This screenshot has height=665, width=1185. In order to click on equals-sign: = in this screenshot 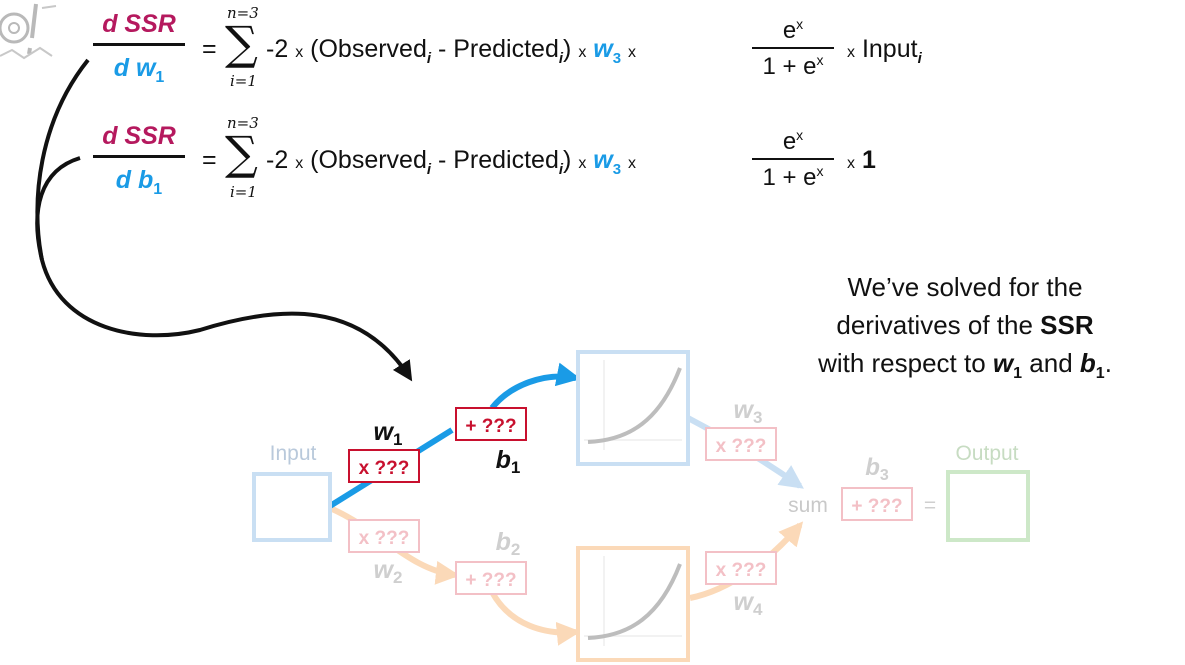, I will do `click(930, 505)`.